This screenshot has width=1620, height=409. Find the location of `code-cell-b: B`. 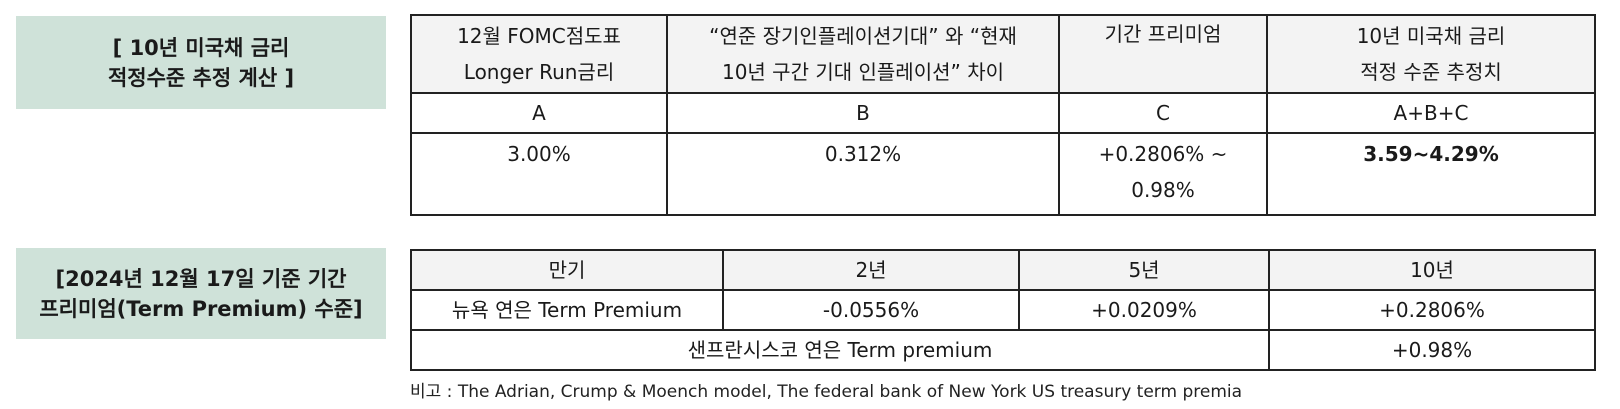

code-cell-b: B is located at coordinates (863, 113).